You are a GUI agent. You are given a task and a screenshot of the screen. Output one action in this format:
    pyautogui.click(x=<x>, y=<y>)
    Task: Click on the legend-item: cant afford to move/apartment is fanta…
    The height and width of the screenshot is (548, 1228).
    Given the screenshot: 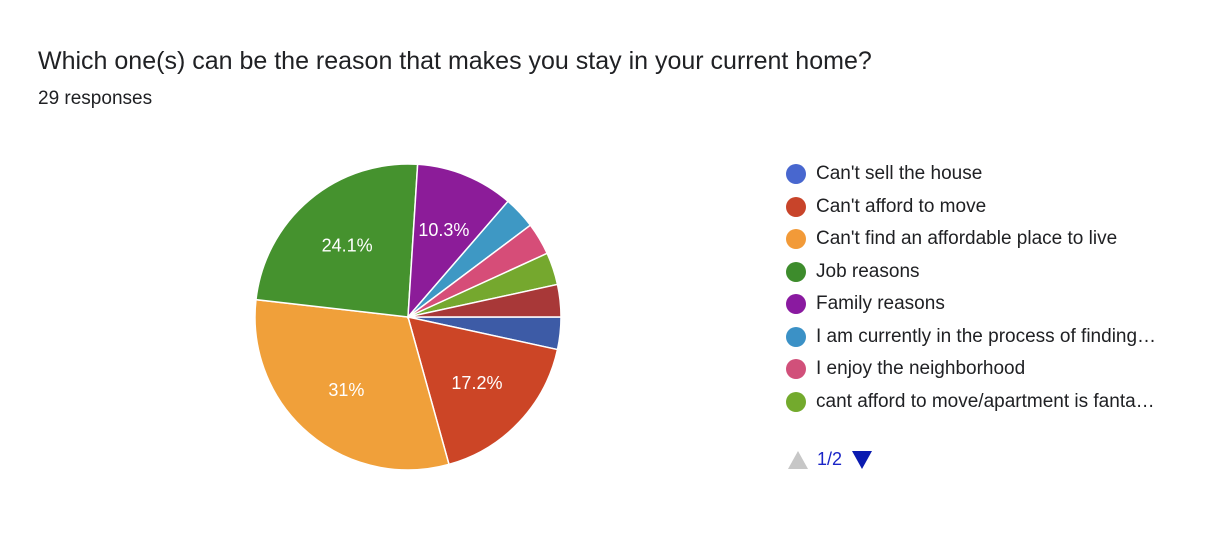 What is the action you would take?
    pyautogui.click(x=996, y=402)
    